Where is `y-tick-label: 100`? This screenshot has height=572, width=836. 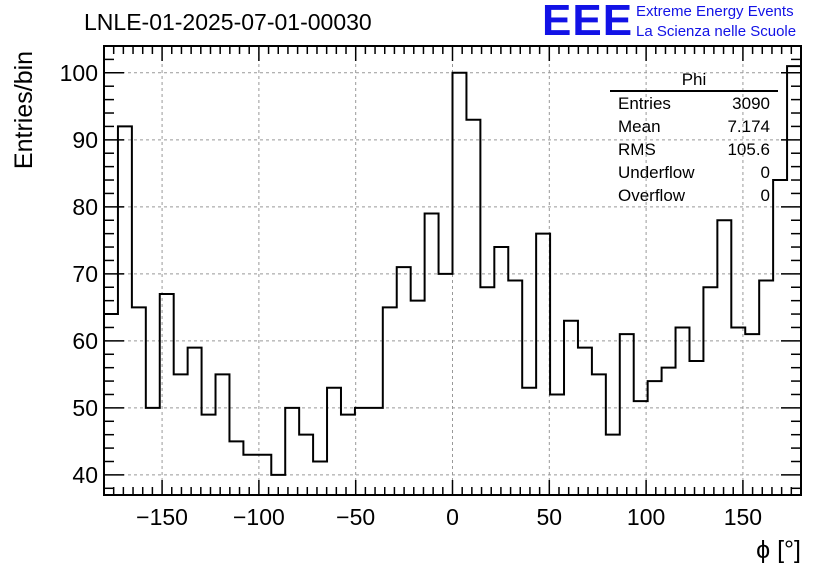
y-tick-label: 100 is located at coordinates (79, 73).